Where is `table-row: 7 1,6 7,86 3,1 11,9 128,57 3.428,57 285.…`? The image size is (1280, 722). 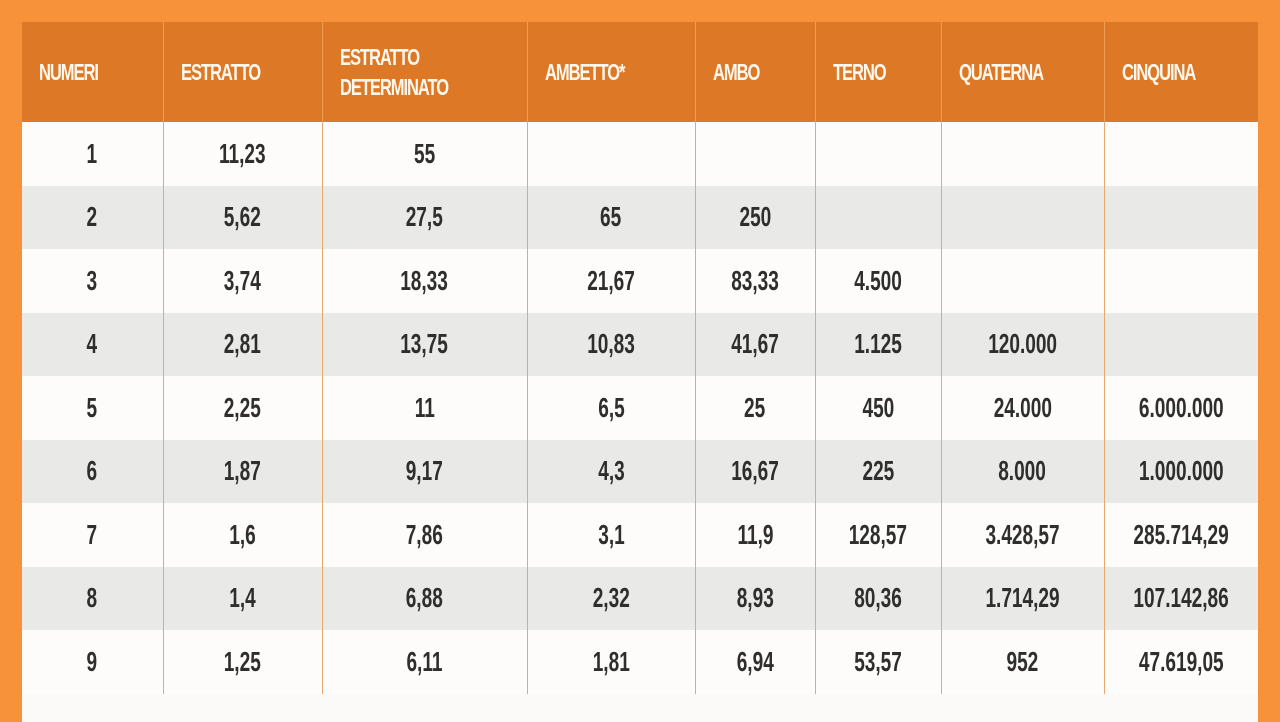
table-row: 7 1,6 7,86 3,1 11,9 128,57 3.428,57 285.… is located at coordinates (640, 535).